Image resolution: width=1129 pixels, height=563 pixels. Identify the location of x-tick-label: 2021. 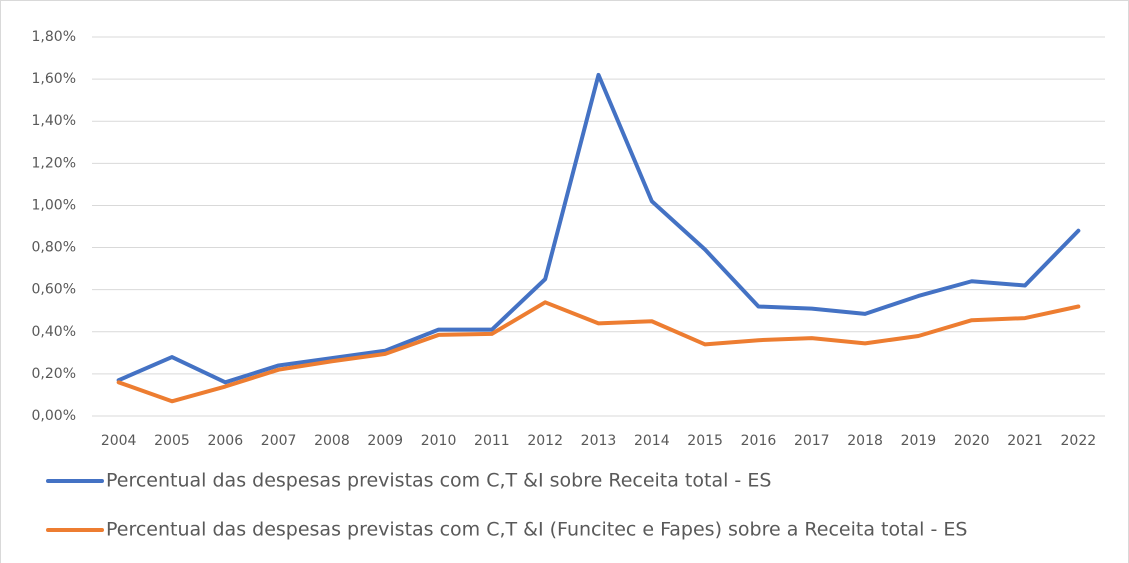
(1025, 441).